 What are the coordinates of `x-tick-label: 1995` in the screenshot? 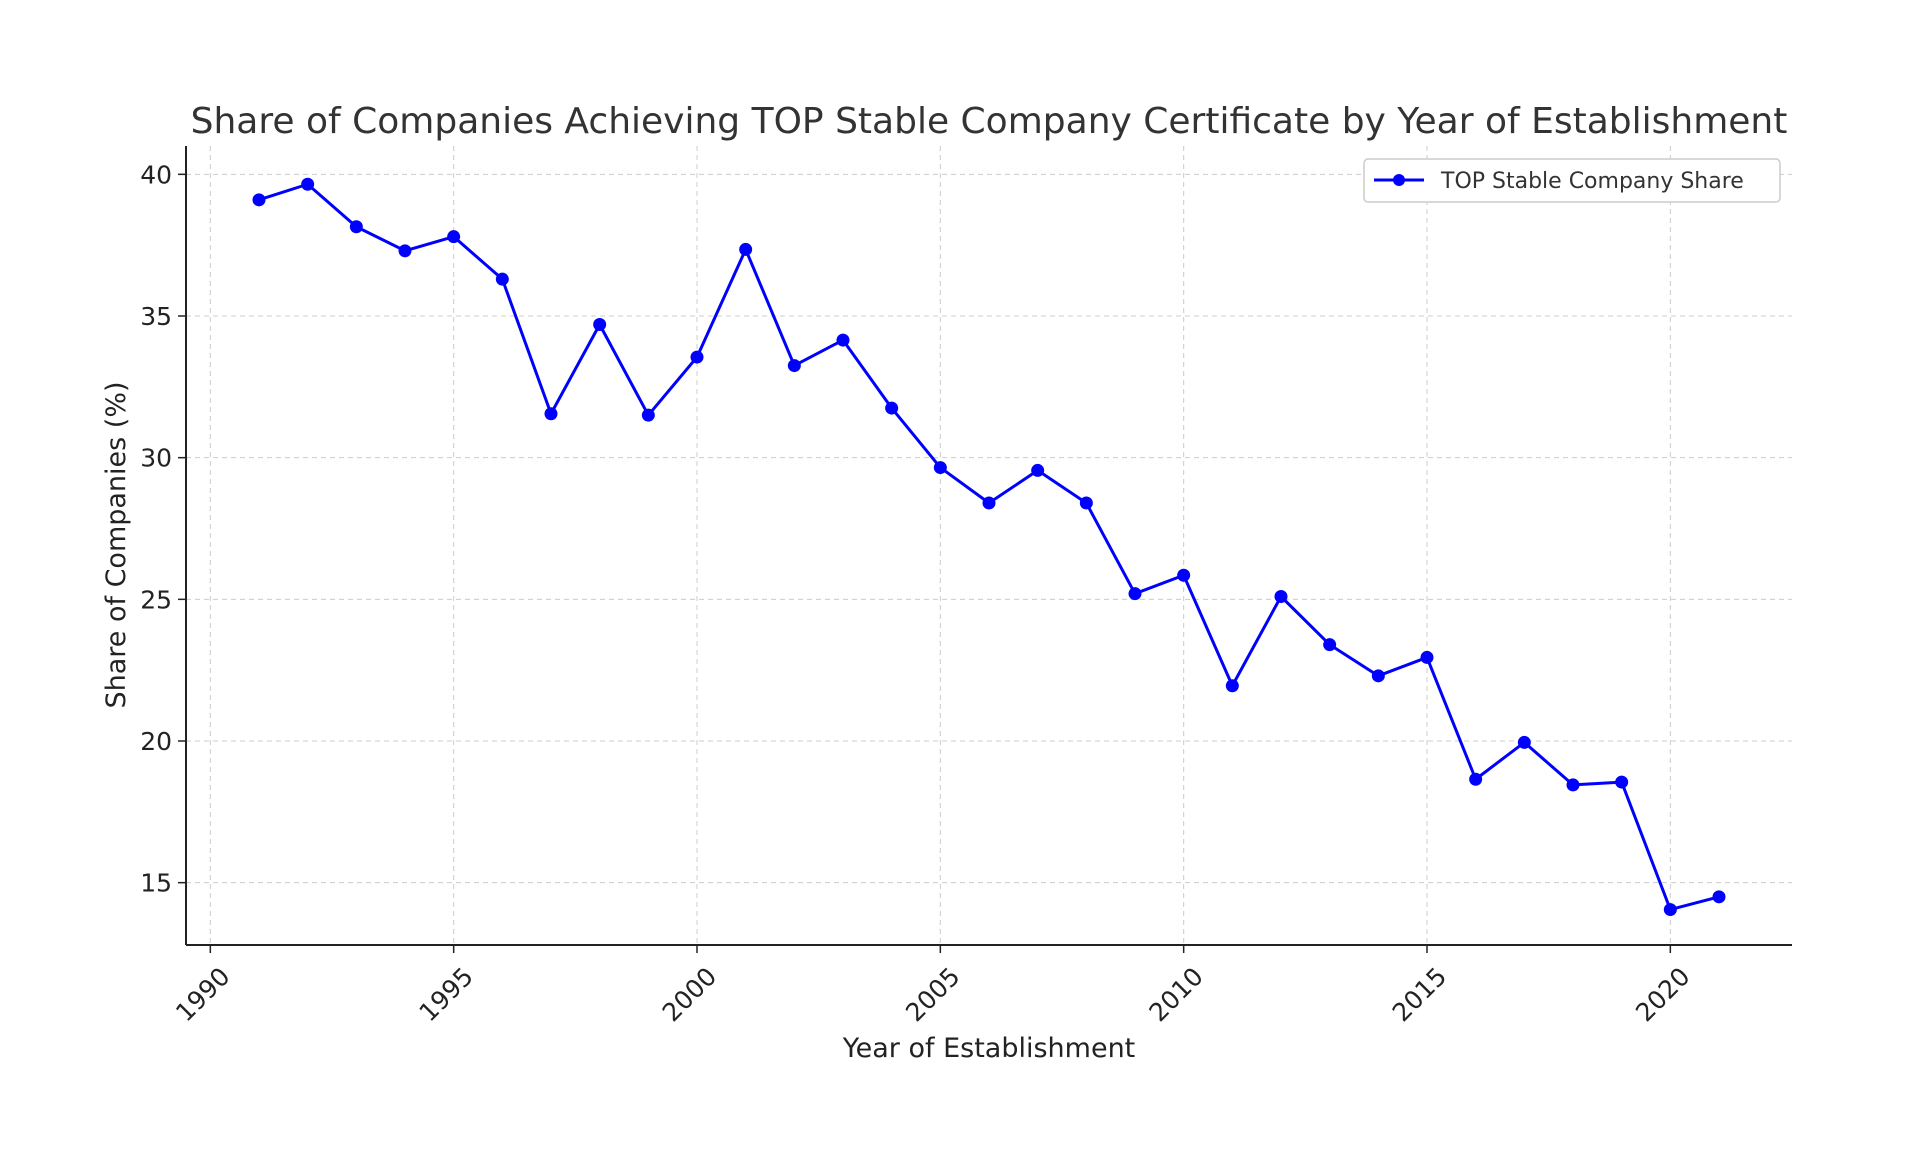 It's located at (445, 994).